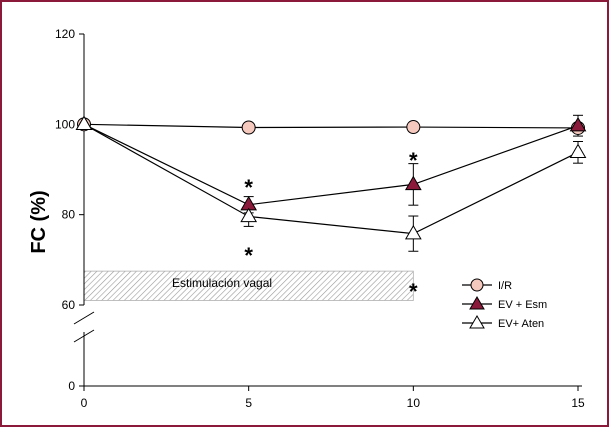 This screenshot has height=427, width=609. I want to click on y-tick-label: 100, so click(65, 124).